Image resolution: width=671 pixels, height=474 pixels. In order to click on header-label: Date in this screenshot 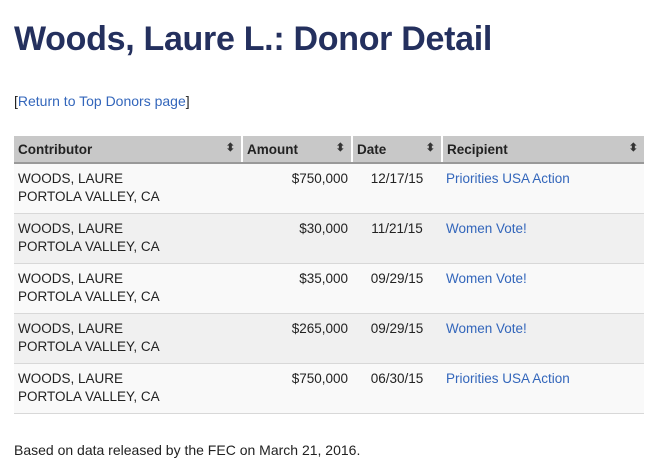, I will do `click(372, 149)`.